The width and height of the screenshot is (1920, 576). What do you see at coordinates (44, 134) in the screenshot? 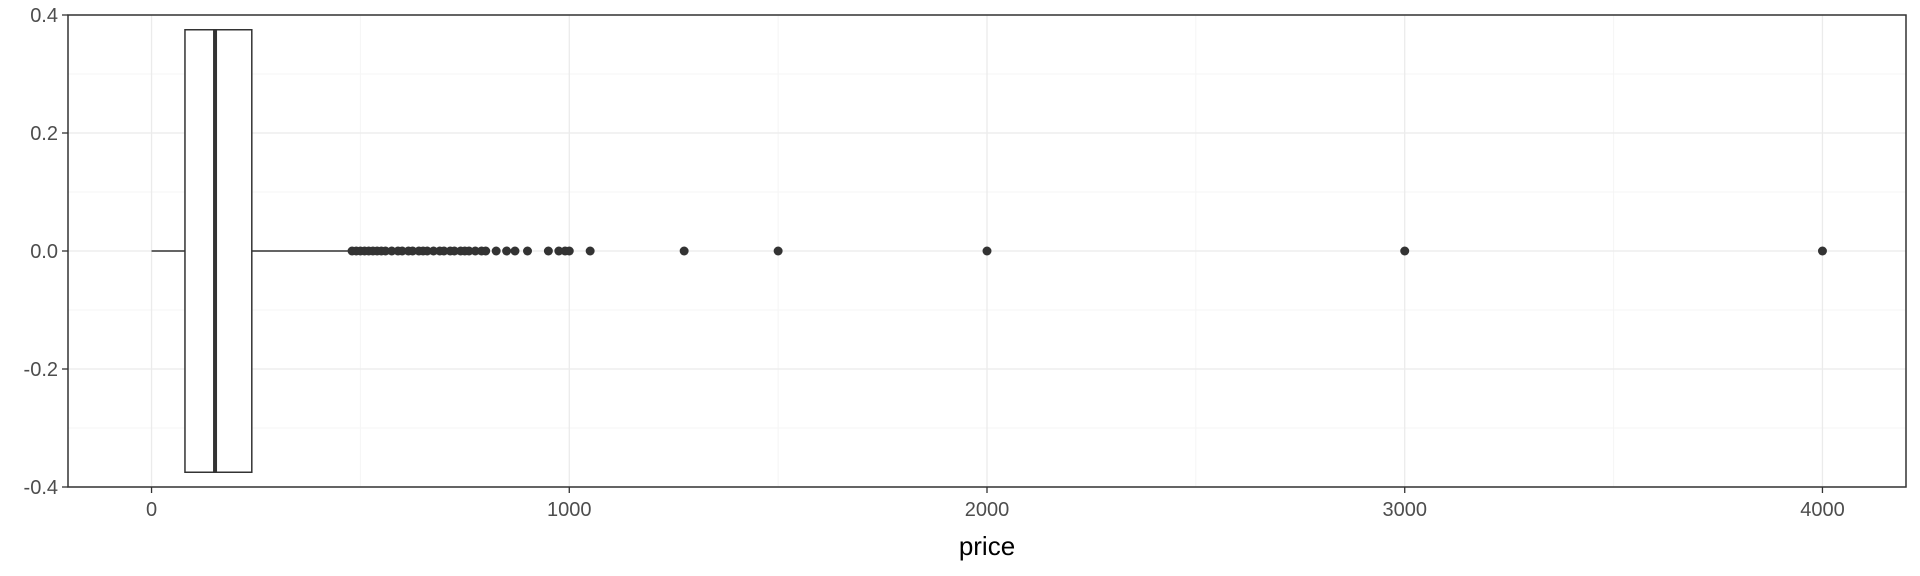
I see `y-tick-label: 0.2` at bounding box center [44, 134].